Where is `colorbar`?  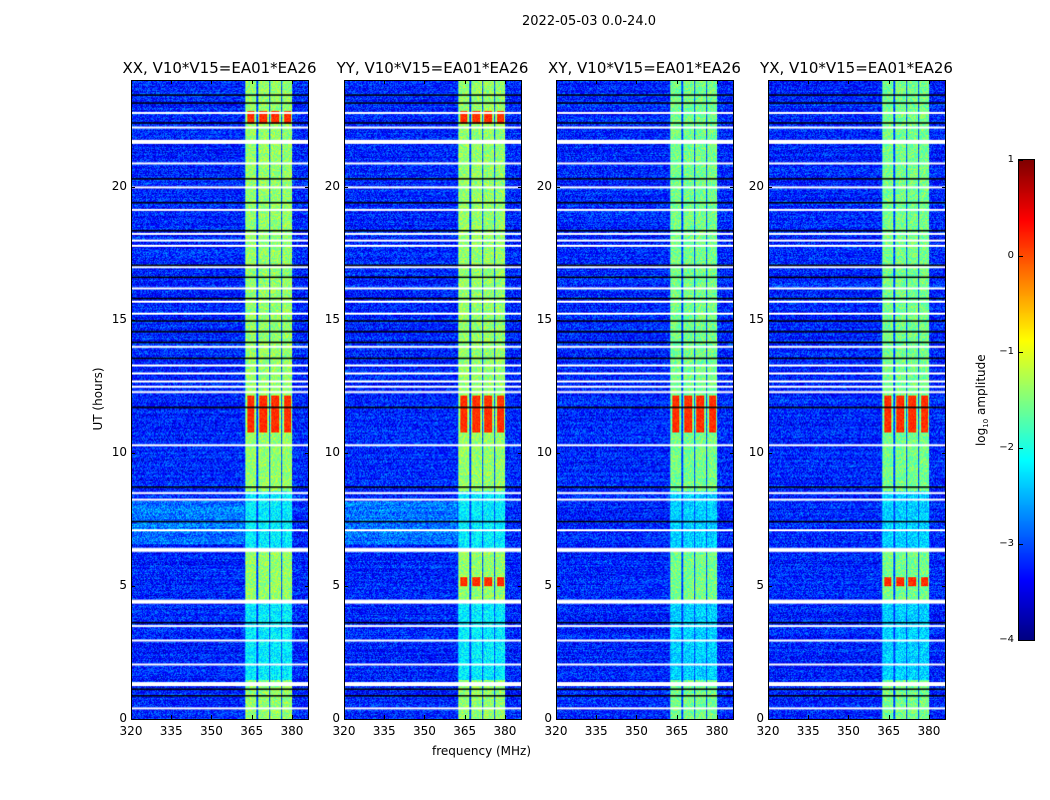 colorbar is located at coordinates (1026, 400).